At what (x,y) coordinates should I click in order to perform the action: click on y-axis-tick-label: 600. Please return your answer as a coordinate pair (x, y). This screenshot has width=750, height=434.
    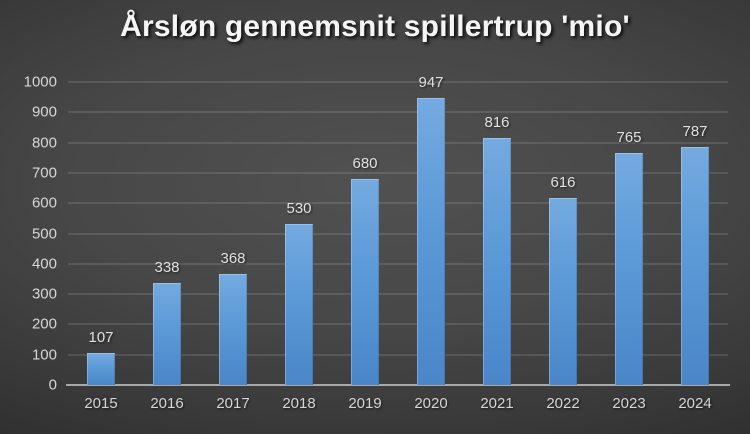
    Looking at the image, I should click on (44, 203).